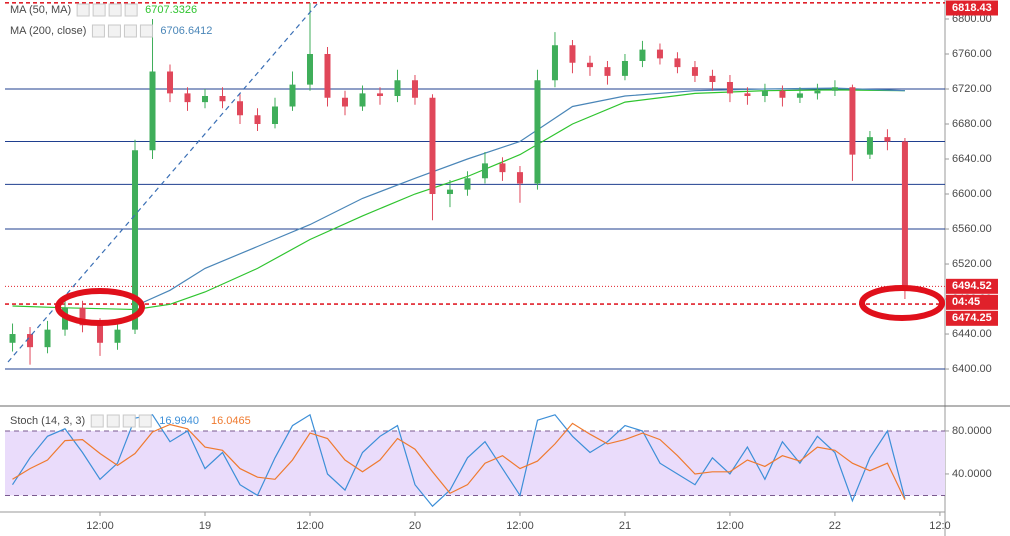  I want to click on y-tick-label: 6600.00, so click(972, 194).